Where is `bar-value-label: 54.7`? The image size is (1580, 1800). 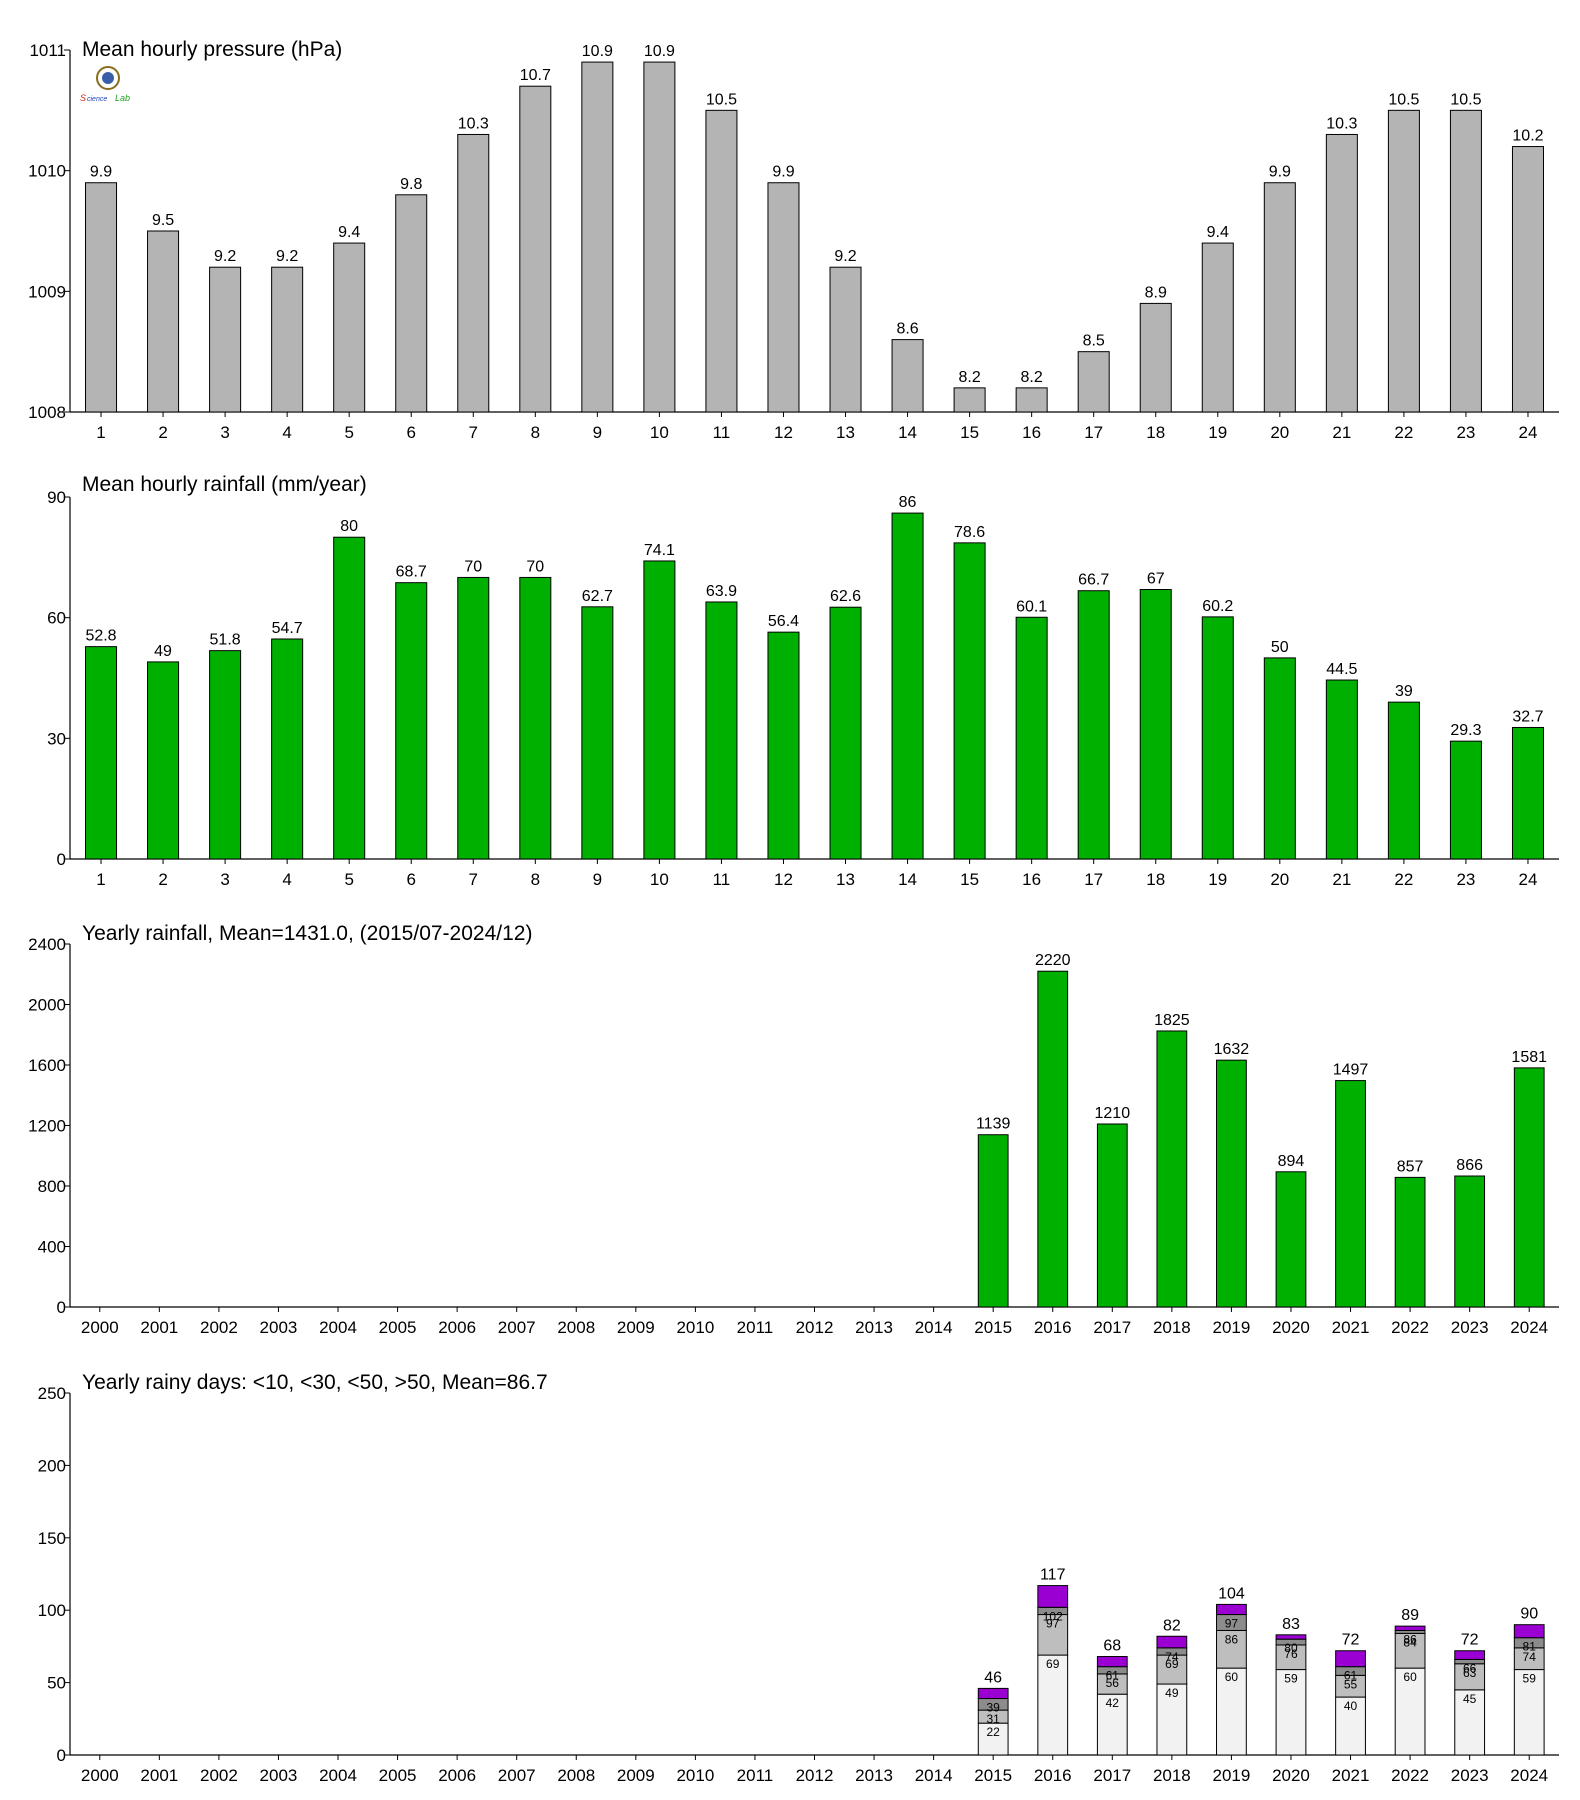
bar-value-label: 54.7 is located at coordinates (287, 628).